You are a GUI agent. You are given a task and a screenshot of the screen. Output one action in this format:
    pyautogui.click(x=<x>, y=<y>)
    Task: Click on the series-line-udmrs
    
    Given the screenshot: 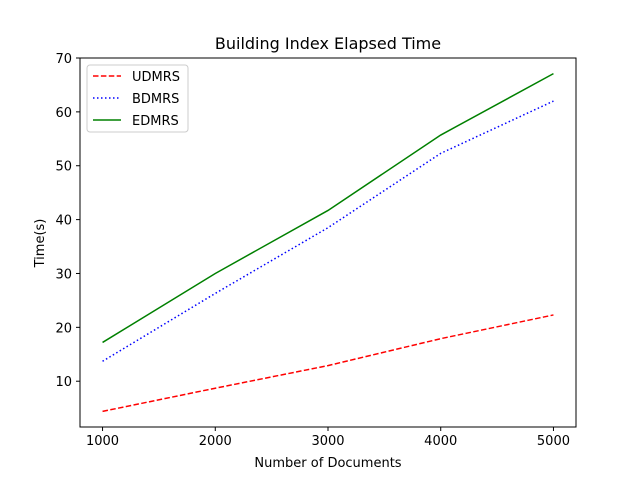 What is the action you would take?
    pyautogui.click(x=328, y=363)
    